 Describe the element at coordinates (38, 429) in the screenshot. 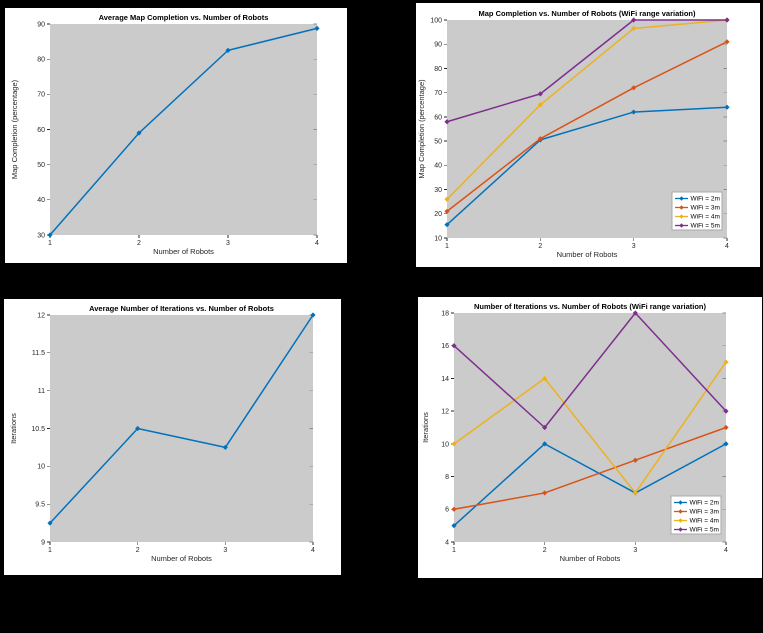

I see `y-tick-label: 10.5` at that location.